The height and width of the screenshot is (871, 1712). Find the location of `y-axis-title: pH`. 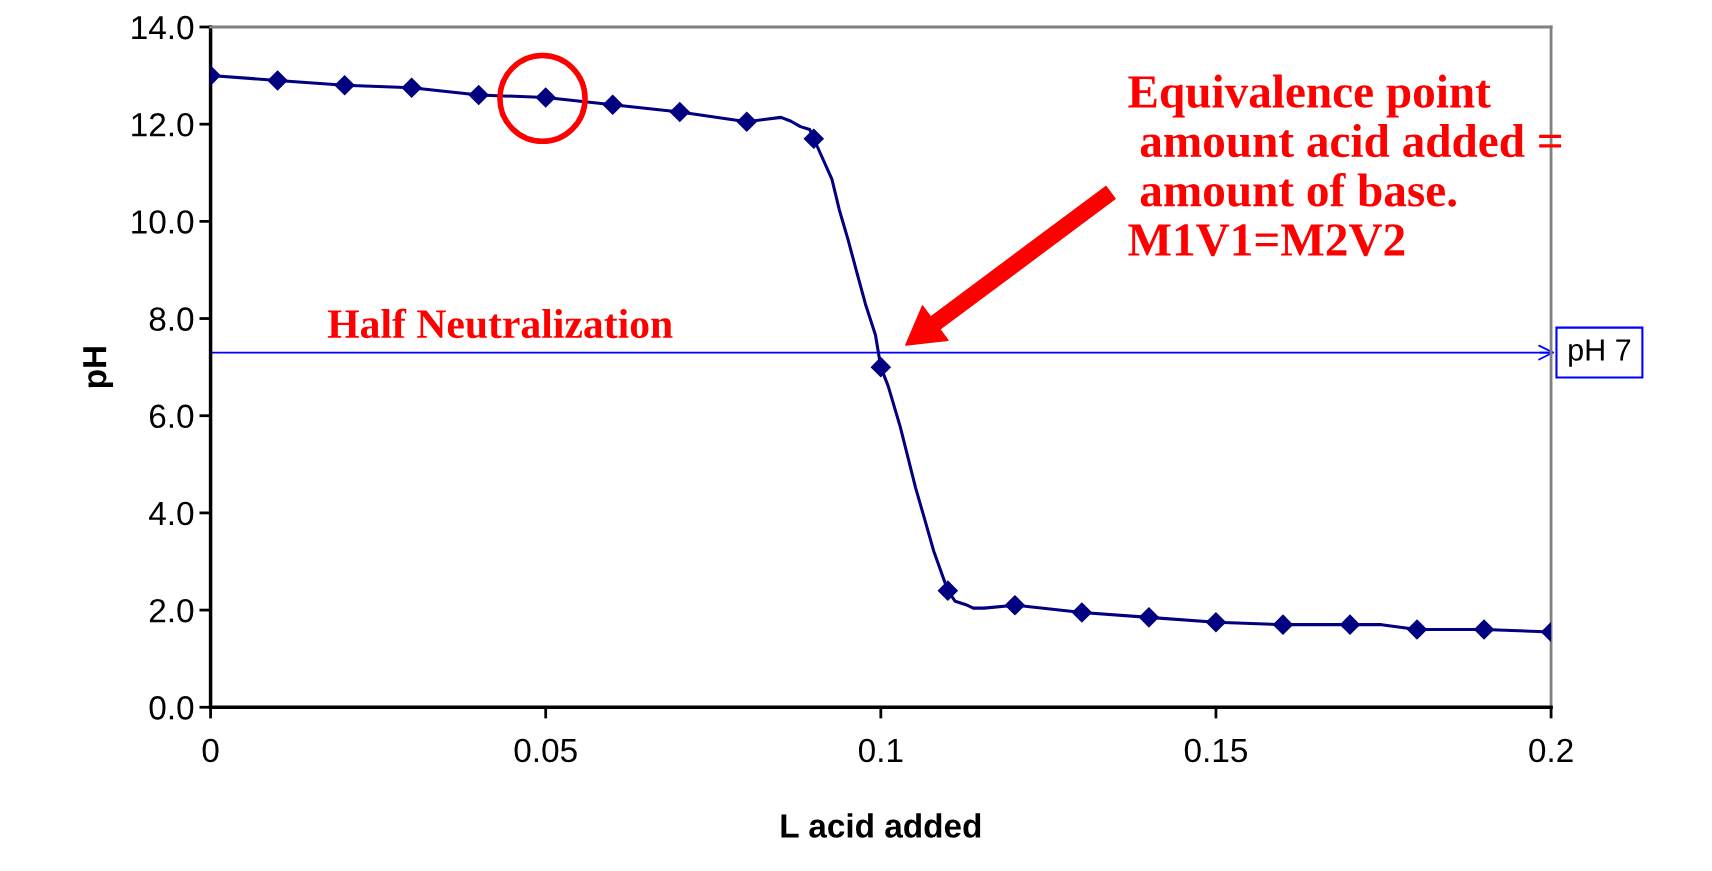

y-axis-title: pH is located at coordinates (98, 367).